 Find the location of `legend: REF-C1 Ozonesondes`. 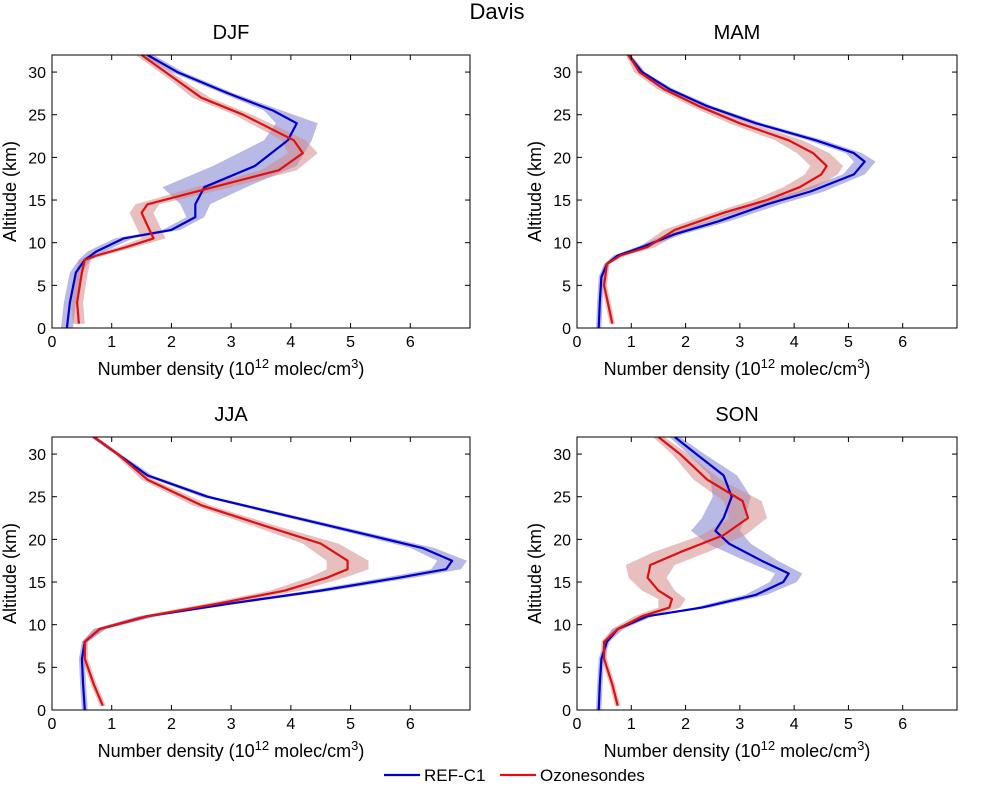

legend: REF-C1 Ozonesondes is located at coordinates (514, 775).